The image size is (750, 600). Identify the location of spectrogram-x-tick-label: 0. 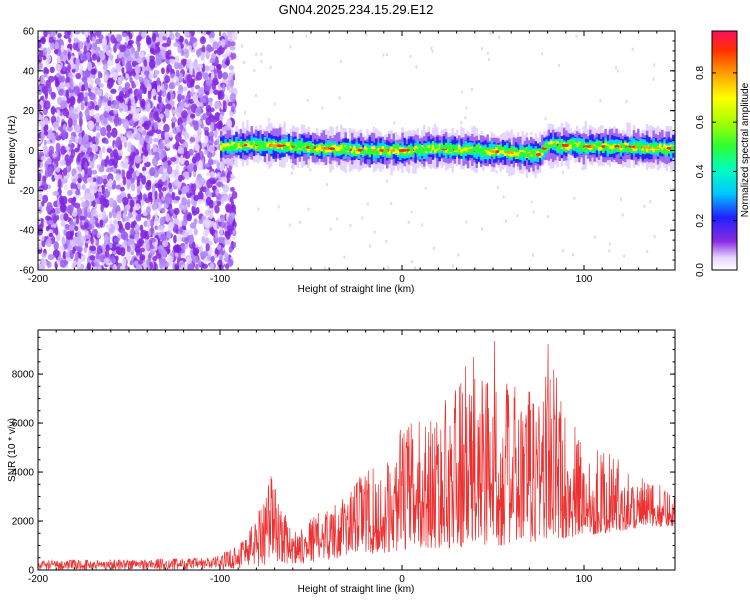
(402, 279).